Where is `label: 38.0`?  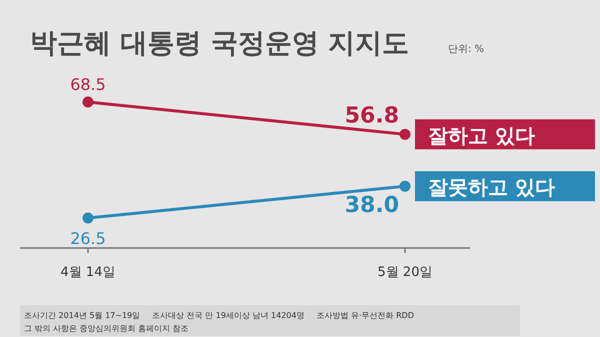 label: 38.0 is located at coordinates (371, 205).